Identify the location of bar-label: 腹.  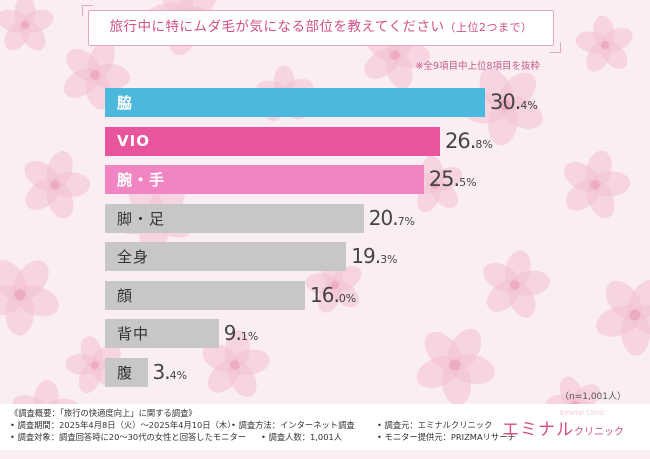
(125, 372).